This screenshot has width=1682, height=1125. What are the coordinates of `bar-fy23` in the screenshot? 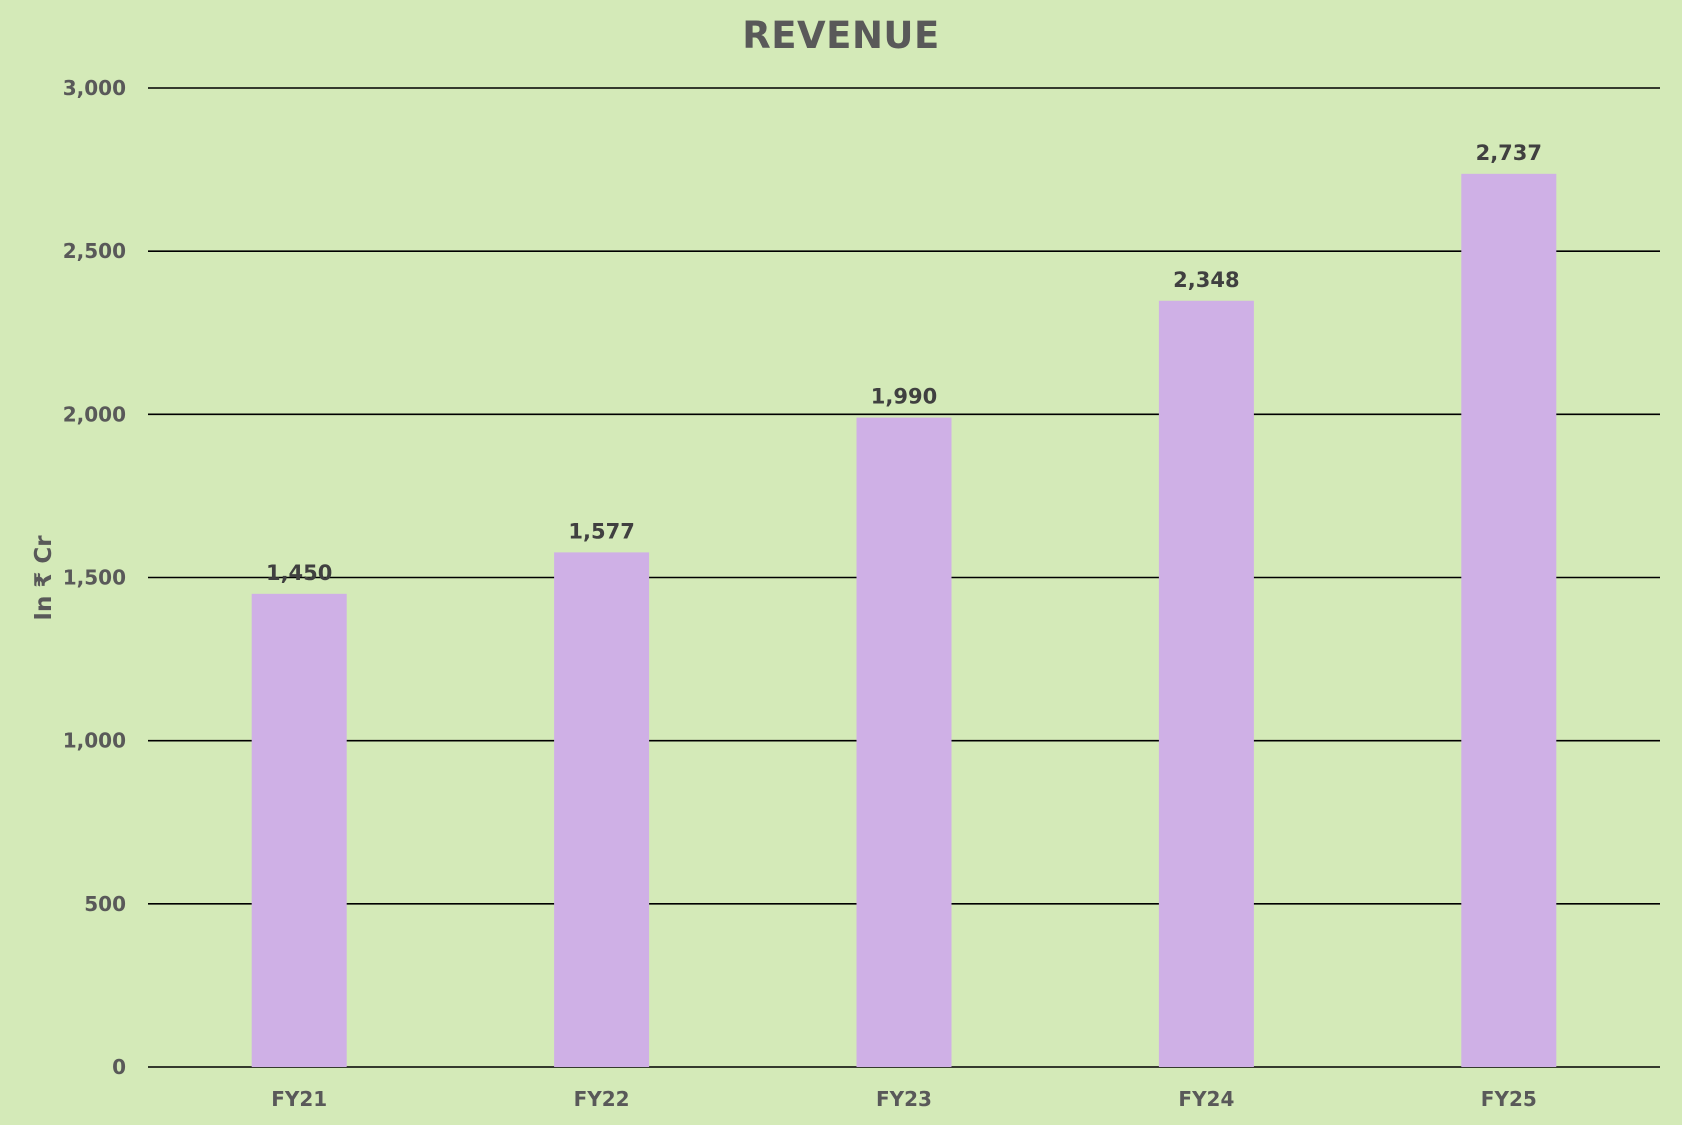 It's located at (904, 742).